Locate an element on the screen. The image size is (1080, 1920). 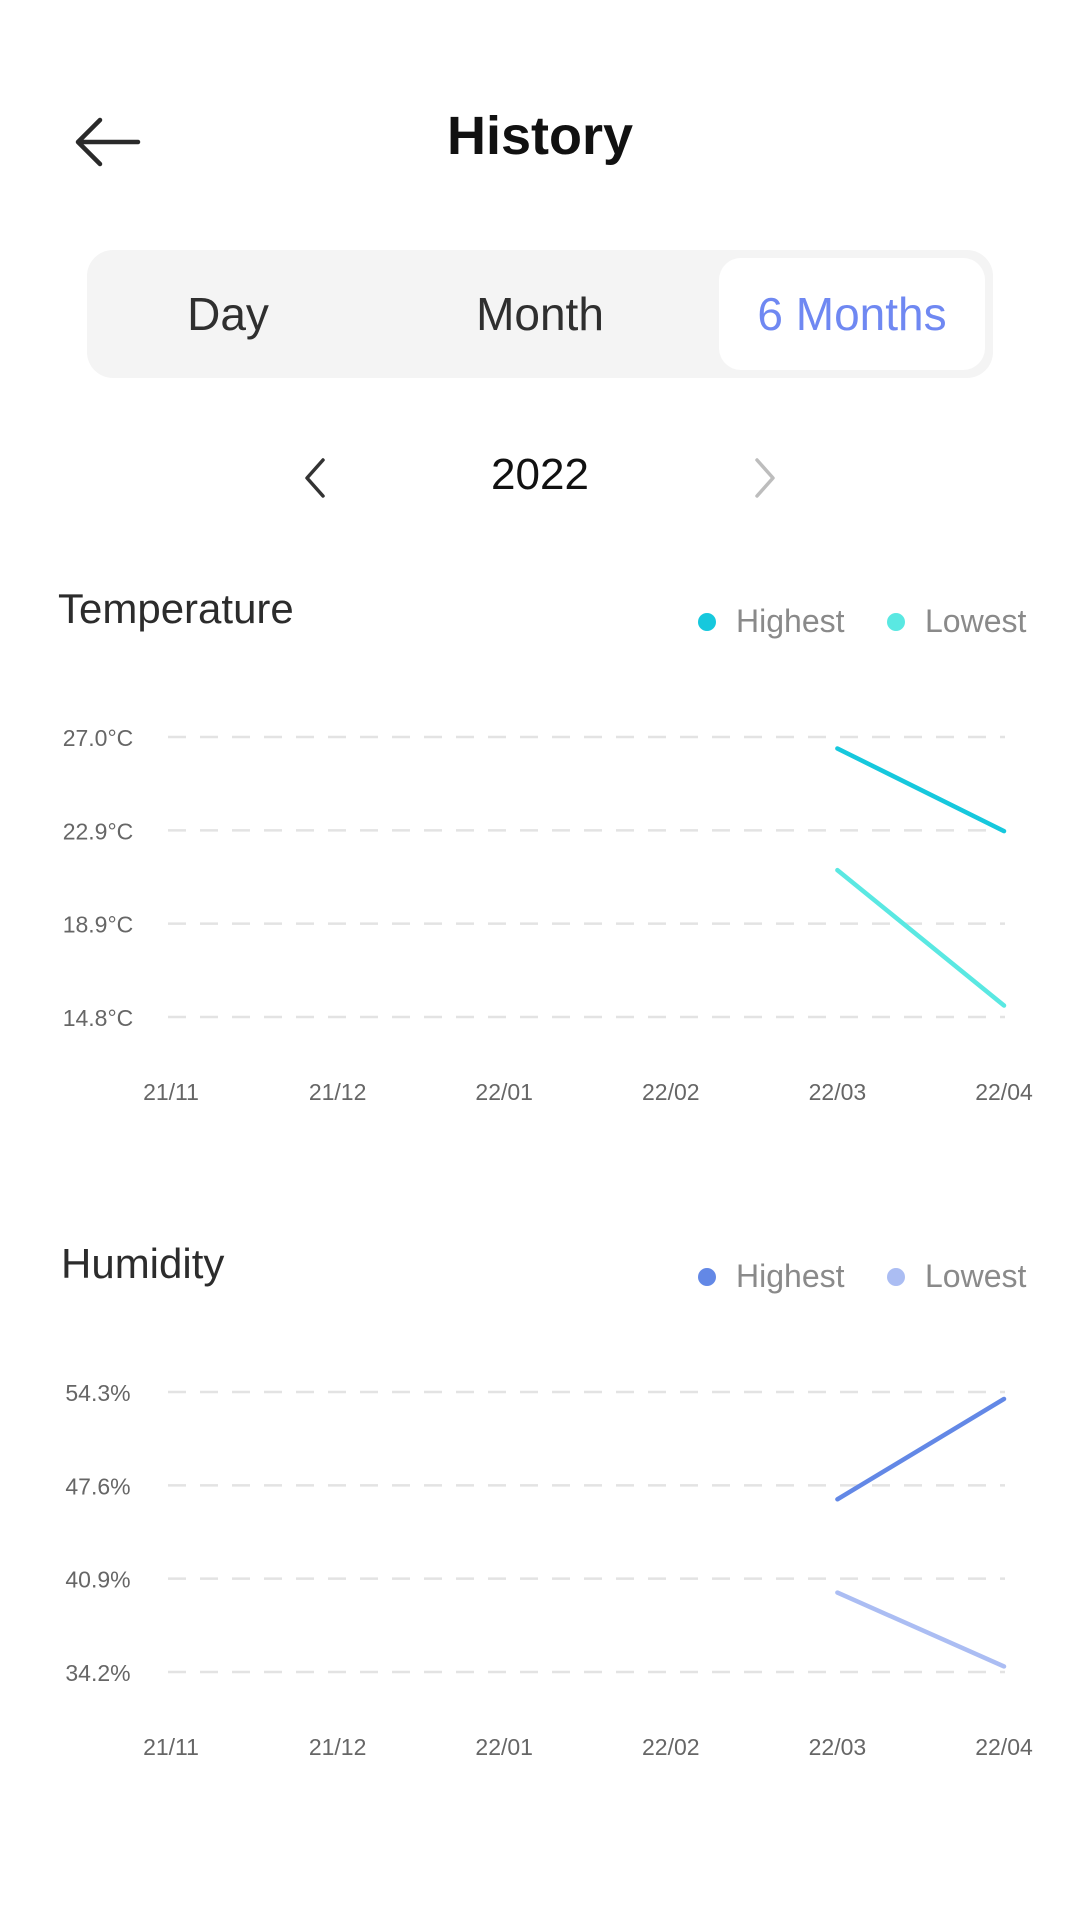
chevron-right-icon is located at coordinates (765, 478).